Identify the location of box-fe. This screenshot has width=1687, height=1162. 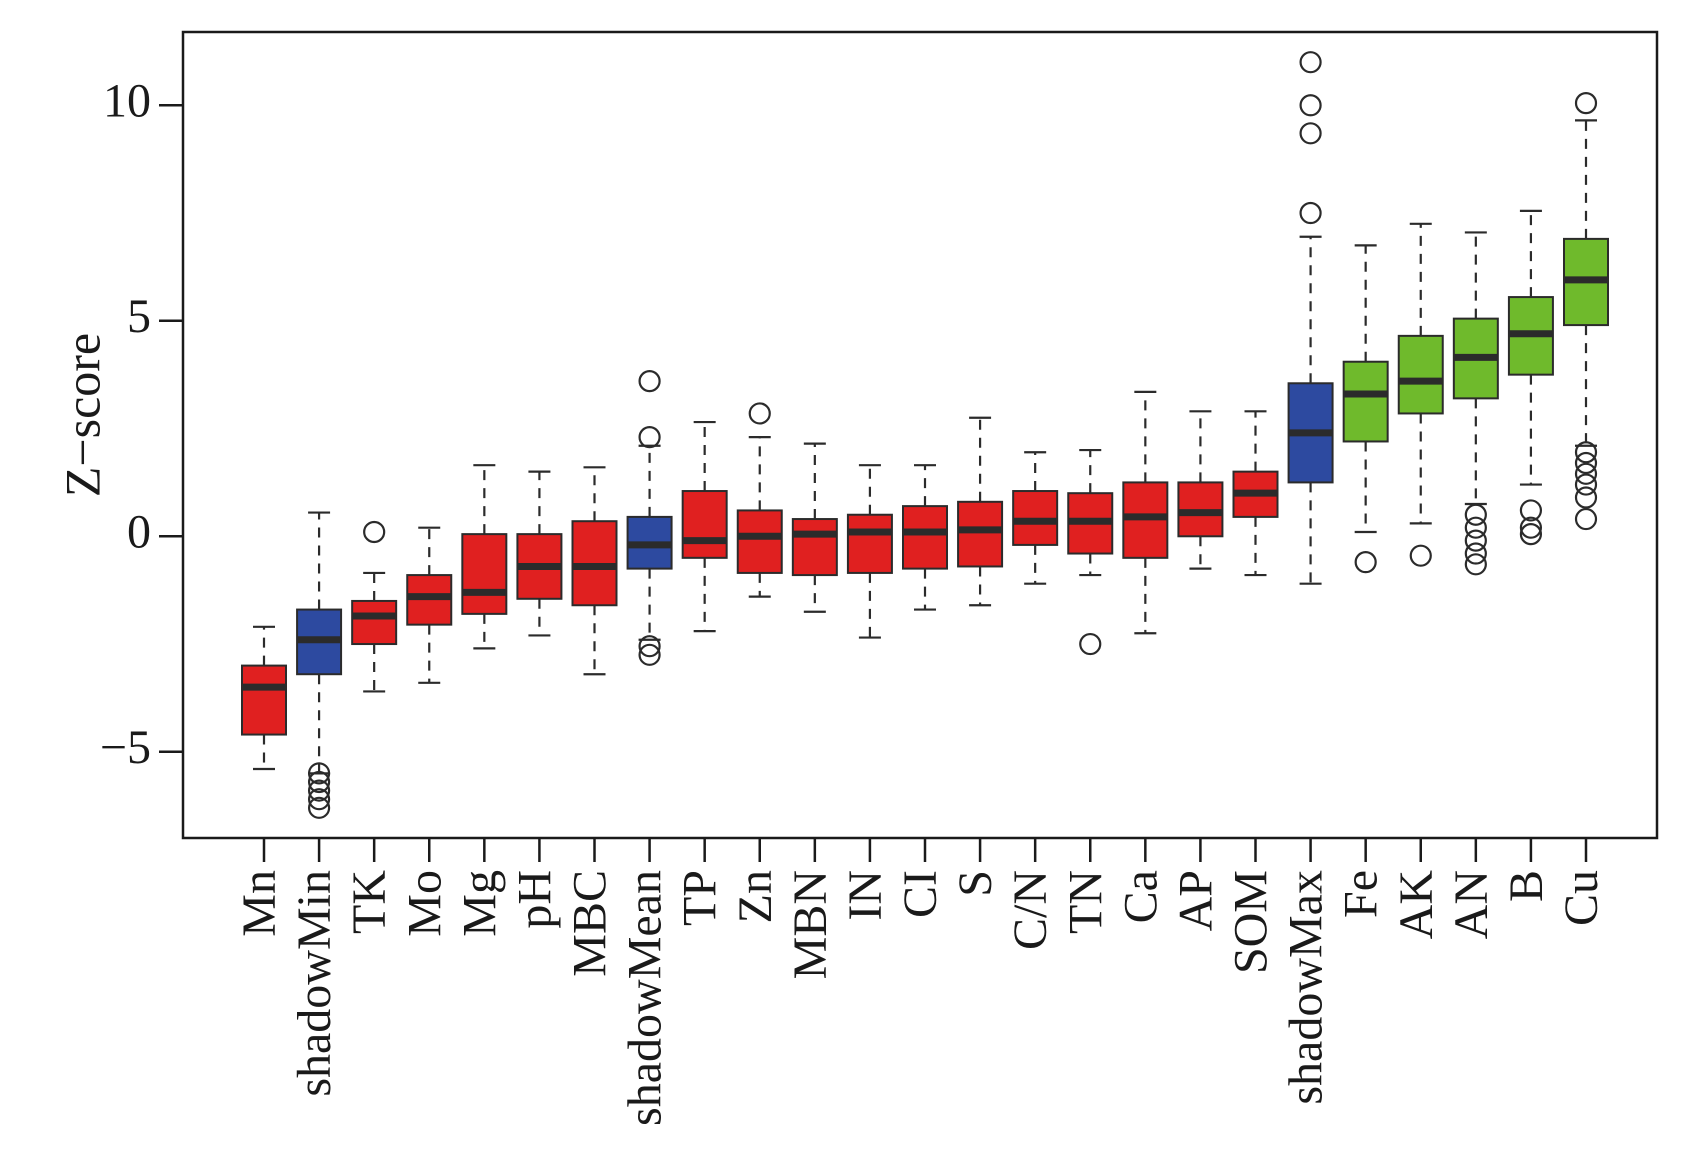
(1365, 409).